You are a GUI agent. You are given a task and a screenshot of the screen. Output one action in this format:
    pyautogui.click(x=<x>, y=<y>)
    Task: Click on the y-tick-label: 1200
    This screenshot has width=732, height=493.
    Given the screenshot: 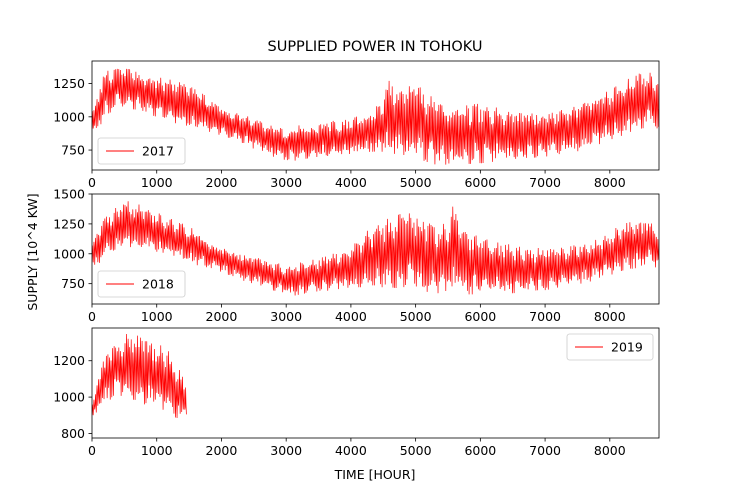 What is the action you would take?
    pyautogui.click(x=69, y=360)
    